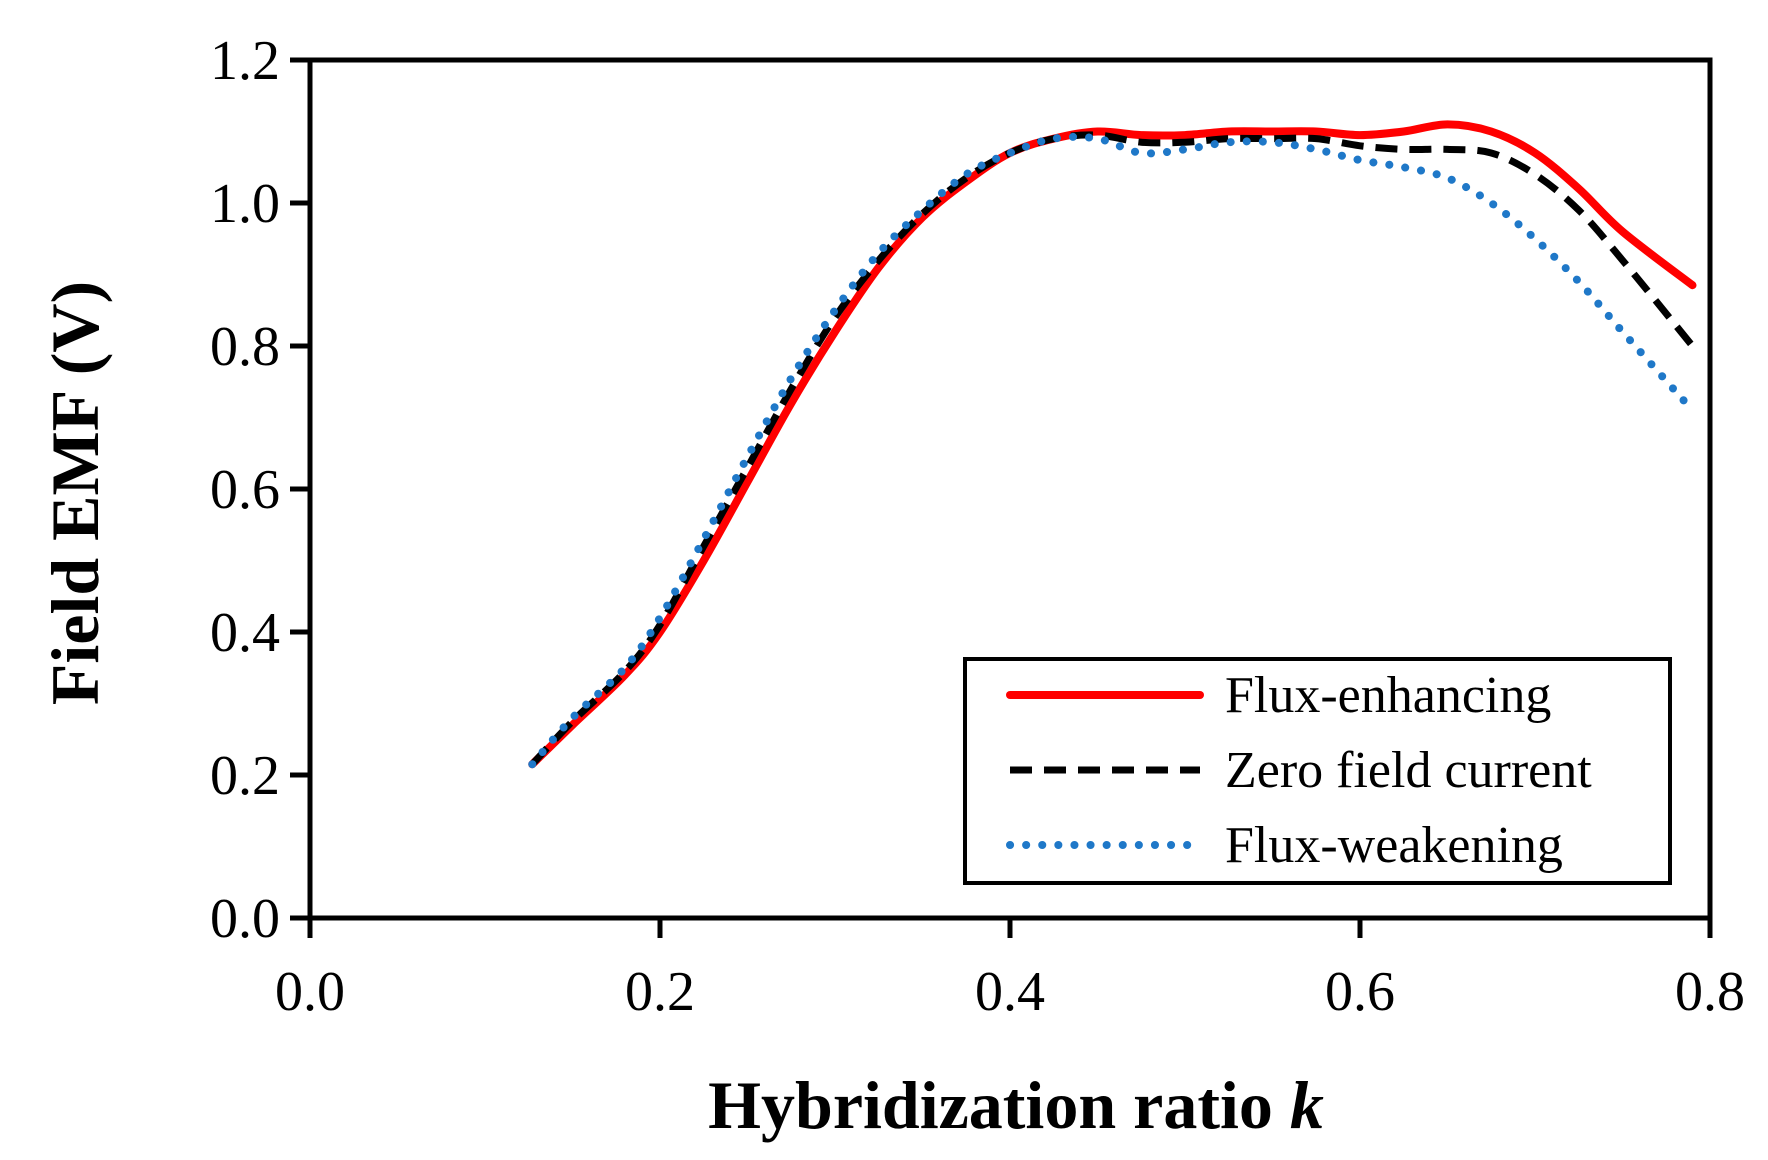 The image size is (1768, 1160). What do you see at coordinates (1394, 845) in the screenshot?
I see `legend-label: Flux-weakening` at bounding box center [1394, 845].